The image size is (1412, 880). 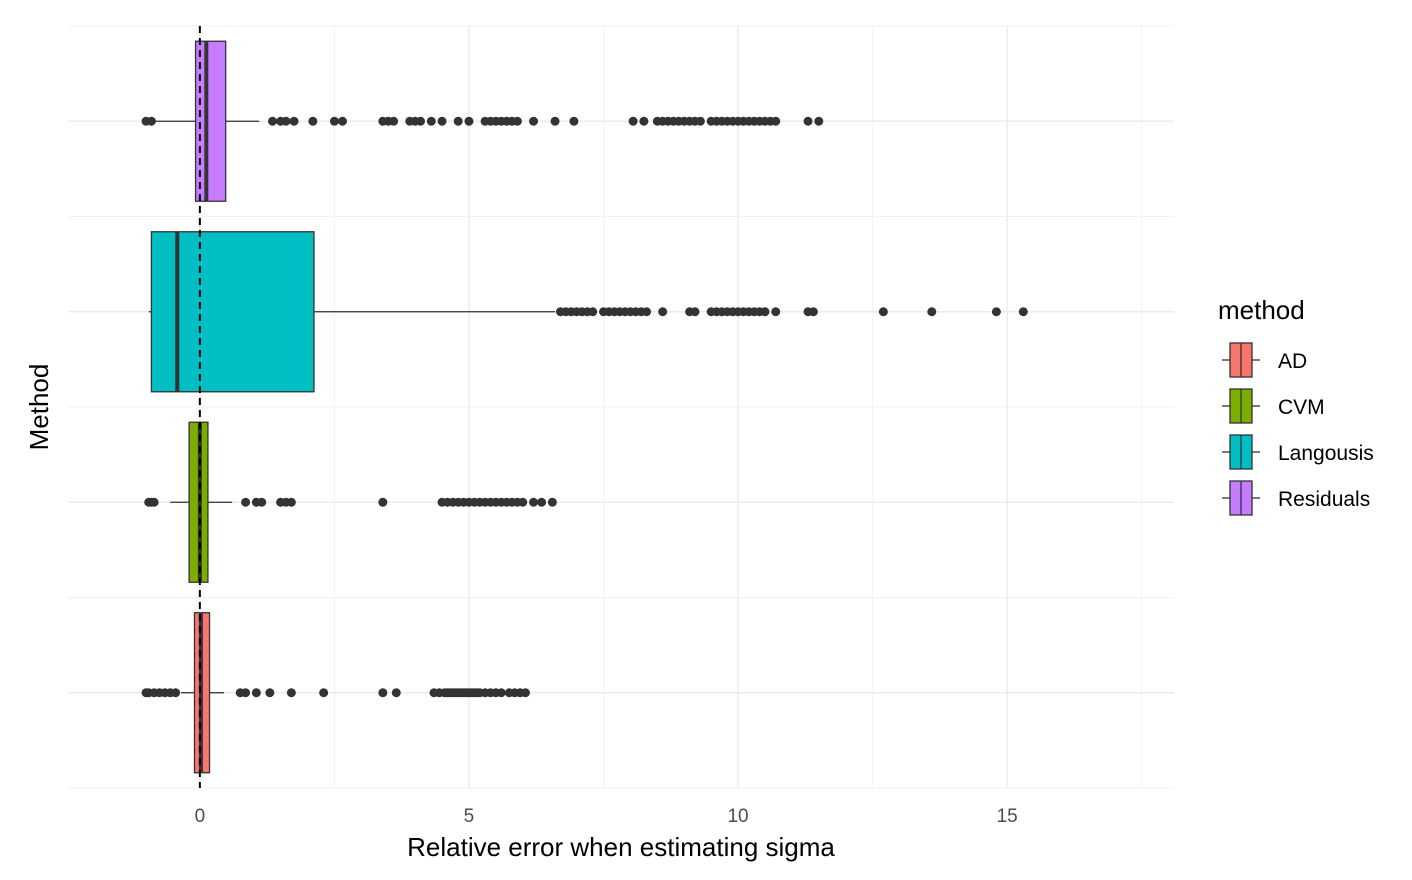 I want to click on legend-item-langousis: Langousis, so click(x=1298, y=452).